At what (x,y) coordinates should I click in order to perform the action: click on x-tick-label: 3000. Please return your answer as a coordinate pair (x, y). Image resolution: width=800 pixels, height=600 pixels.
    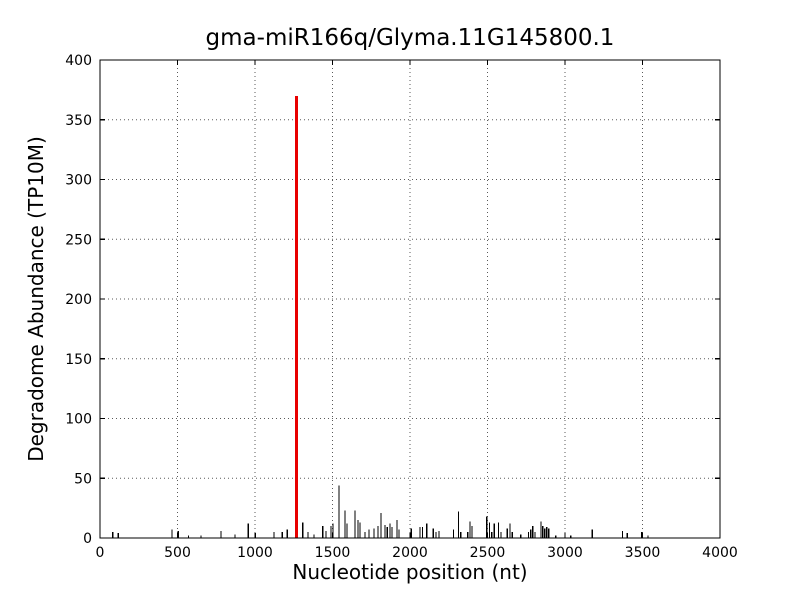
    Looking at the image, I should click on (565, 553).